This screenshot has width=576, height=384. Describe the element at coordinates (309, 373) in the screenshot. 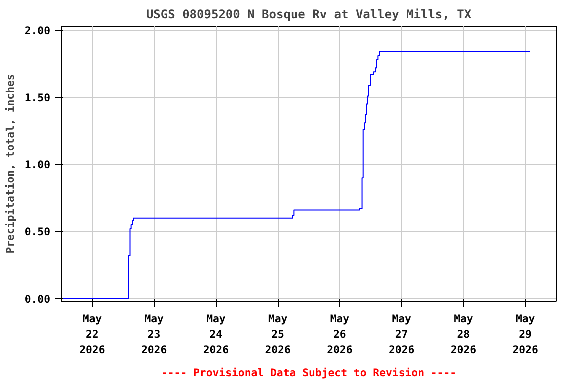

I see `text: ---- Provisional Data Subject to Revision ----` at that location.